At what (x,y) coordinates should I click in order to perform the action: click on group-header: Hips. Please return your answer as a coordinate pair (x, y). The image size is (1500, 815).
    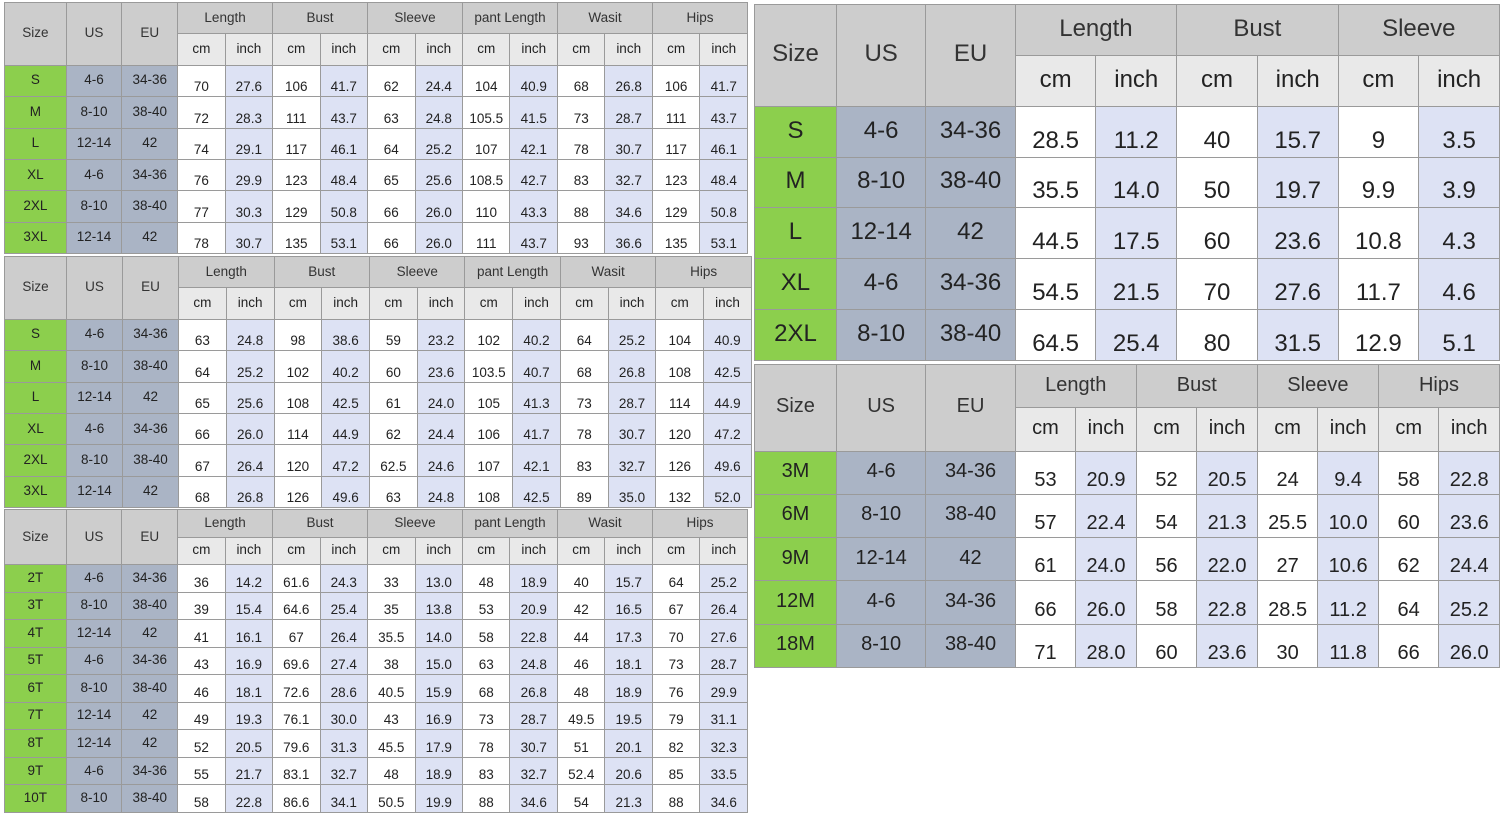
    Looking at the image, I should click on (703, 272).